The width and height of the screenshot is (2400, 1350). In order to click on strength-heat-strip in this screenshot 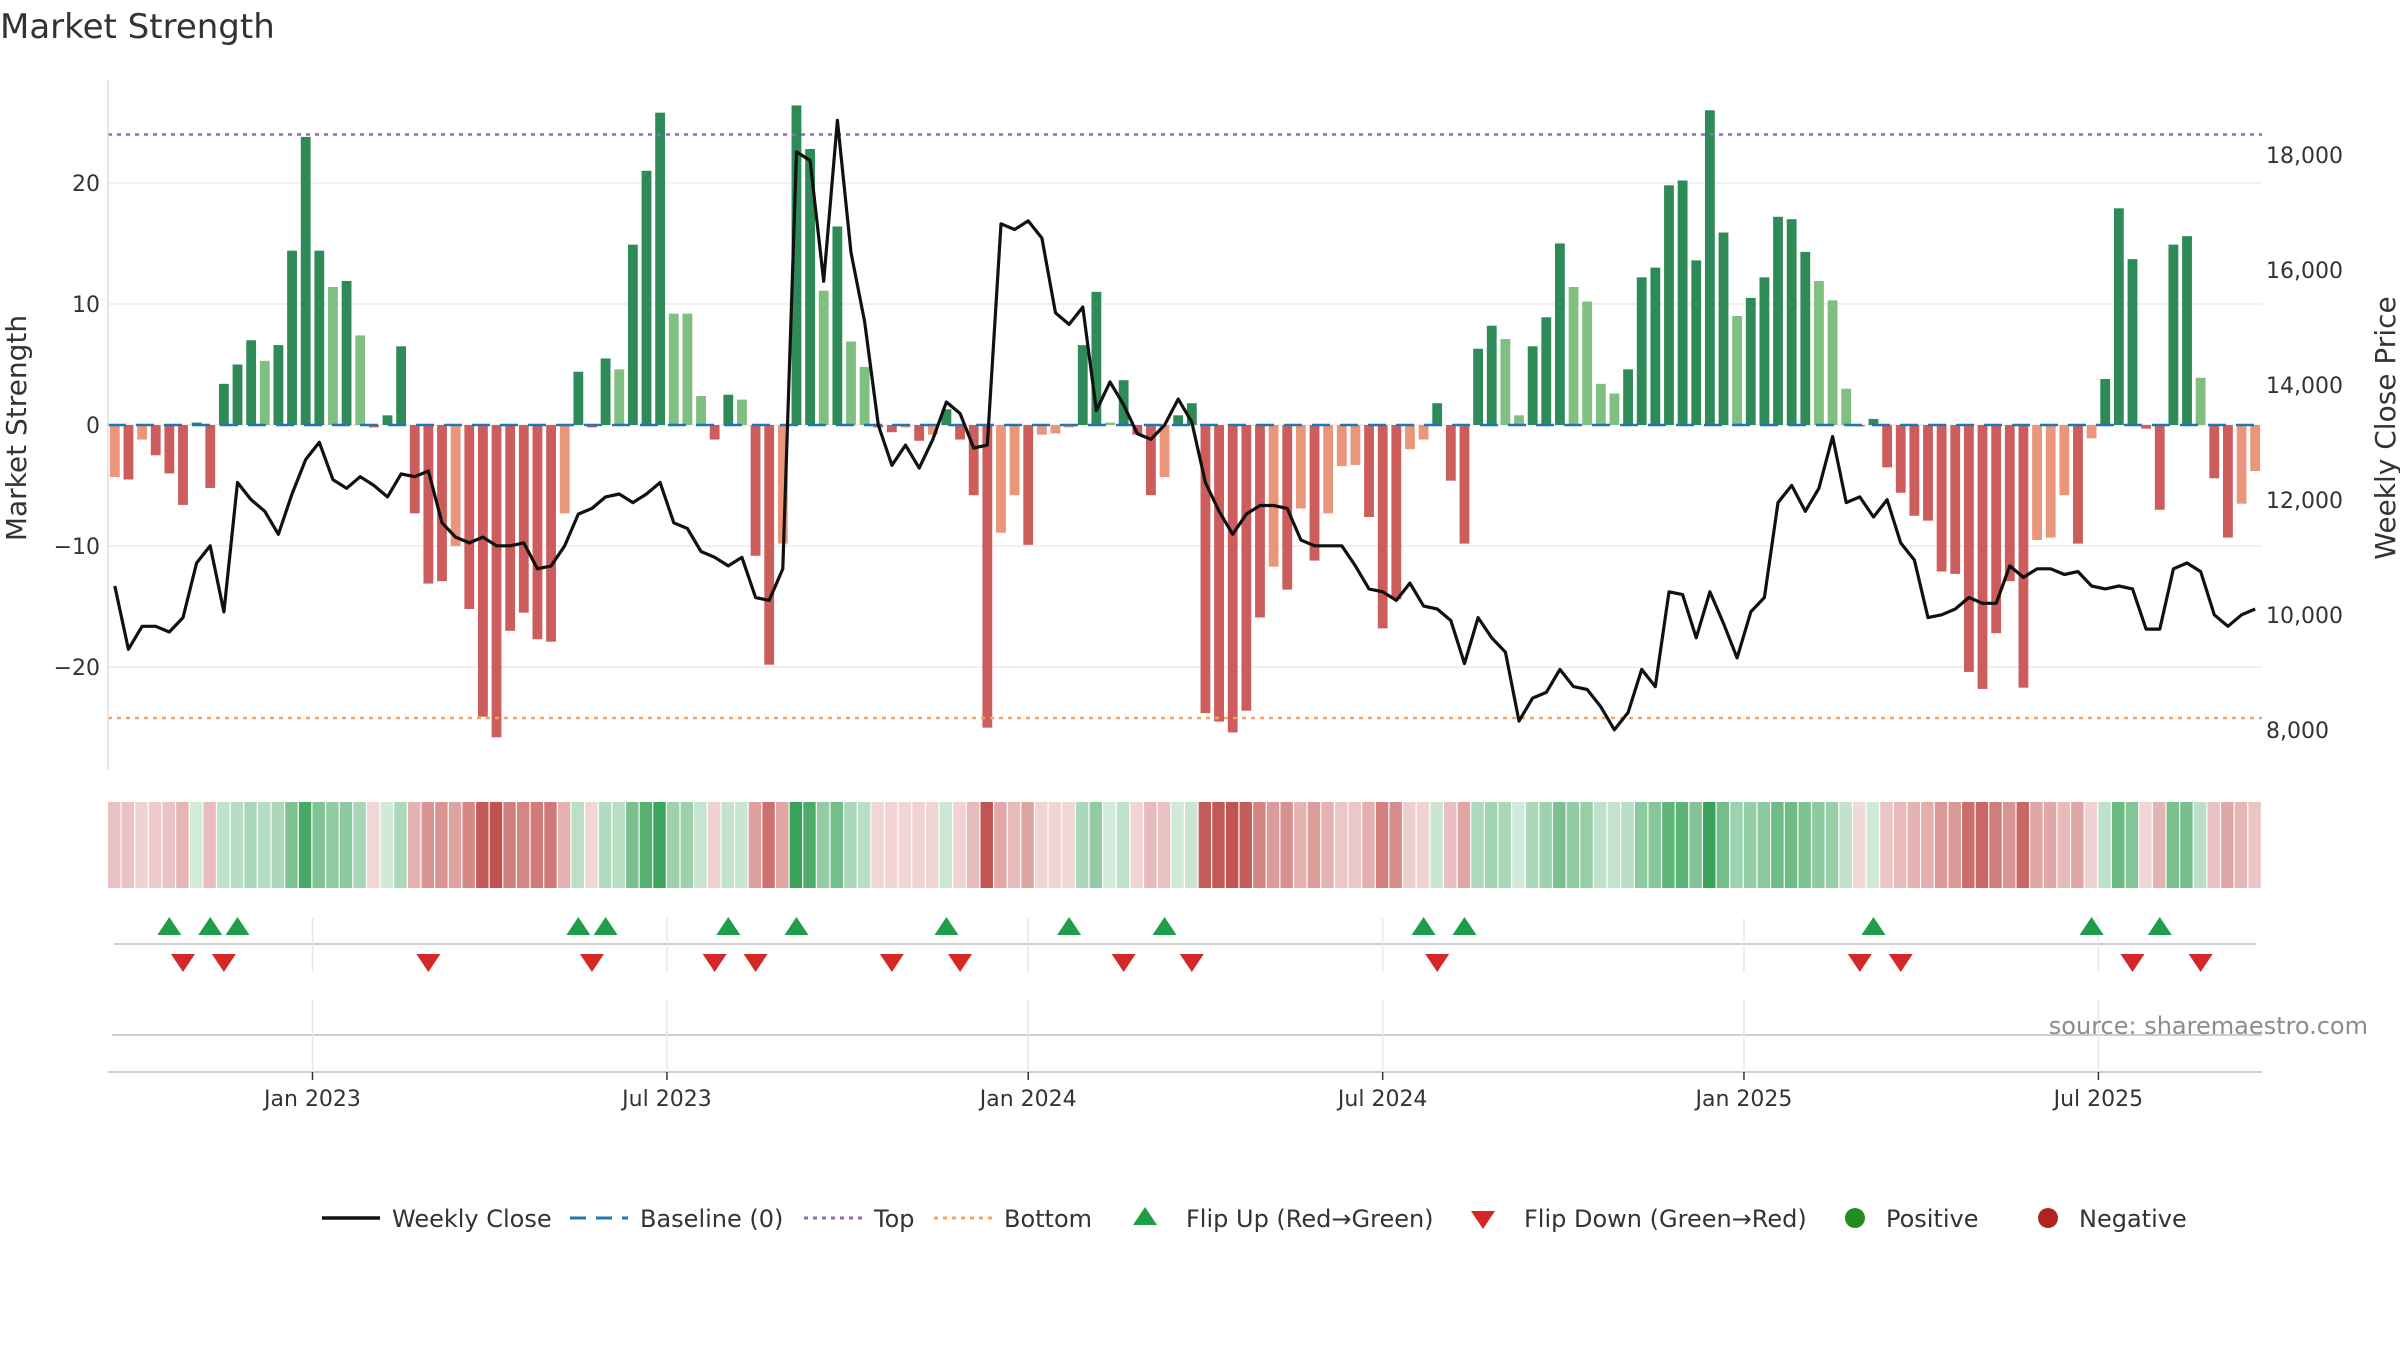, I will do `click(1184, 845)`.